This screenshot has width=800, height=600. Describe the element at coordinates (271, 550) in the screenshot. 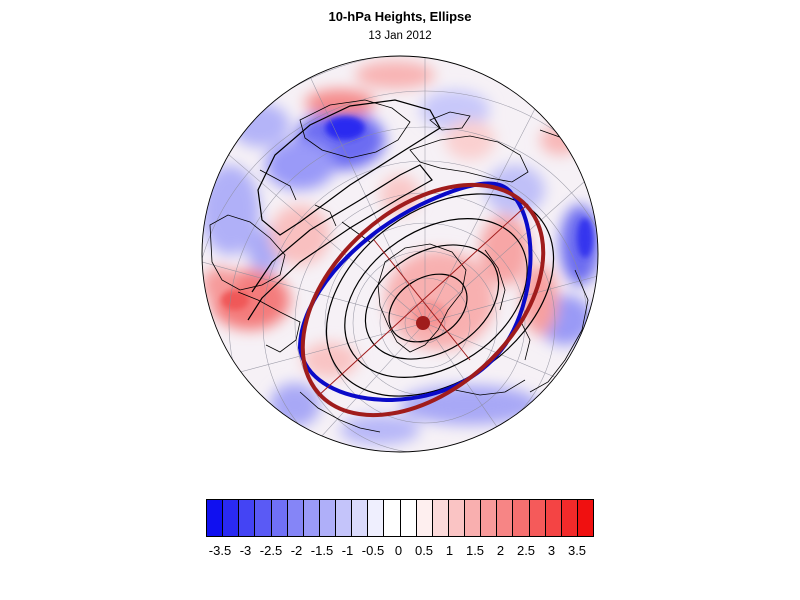

I see `colorbar-tick-label: -2.5` at that location.